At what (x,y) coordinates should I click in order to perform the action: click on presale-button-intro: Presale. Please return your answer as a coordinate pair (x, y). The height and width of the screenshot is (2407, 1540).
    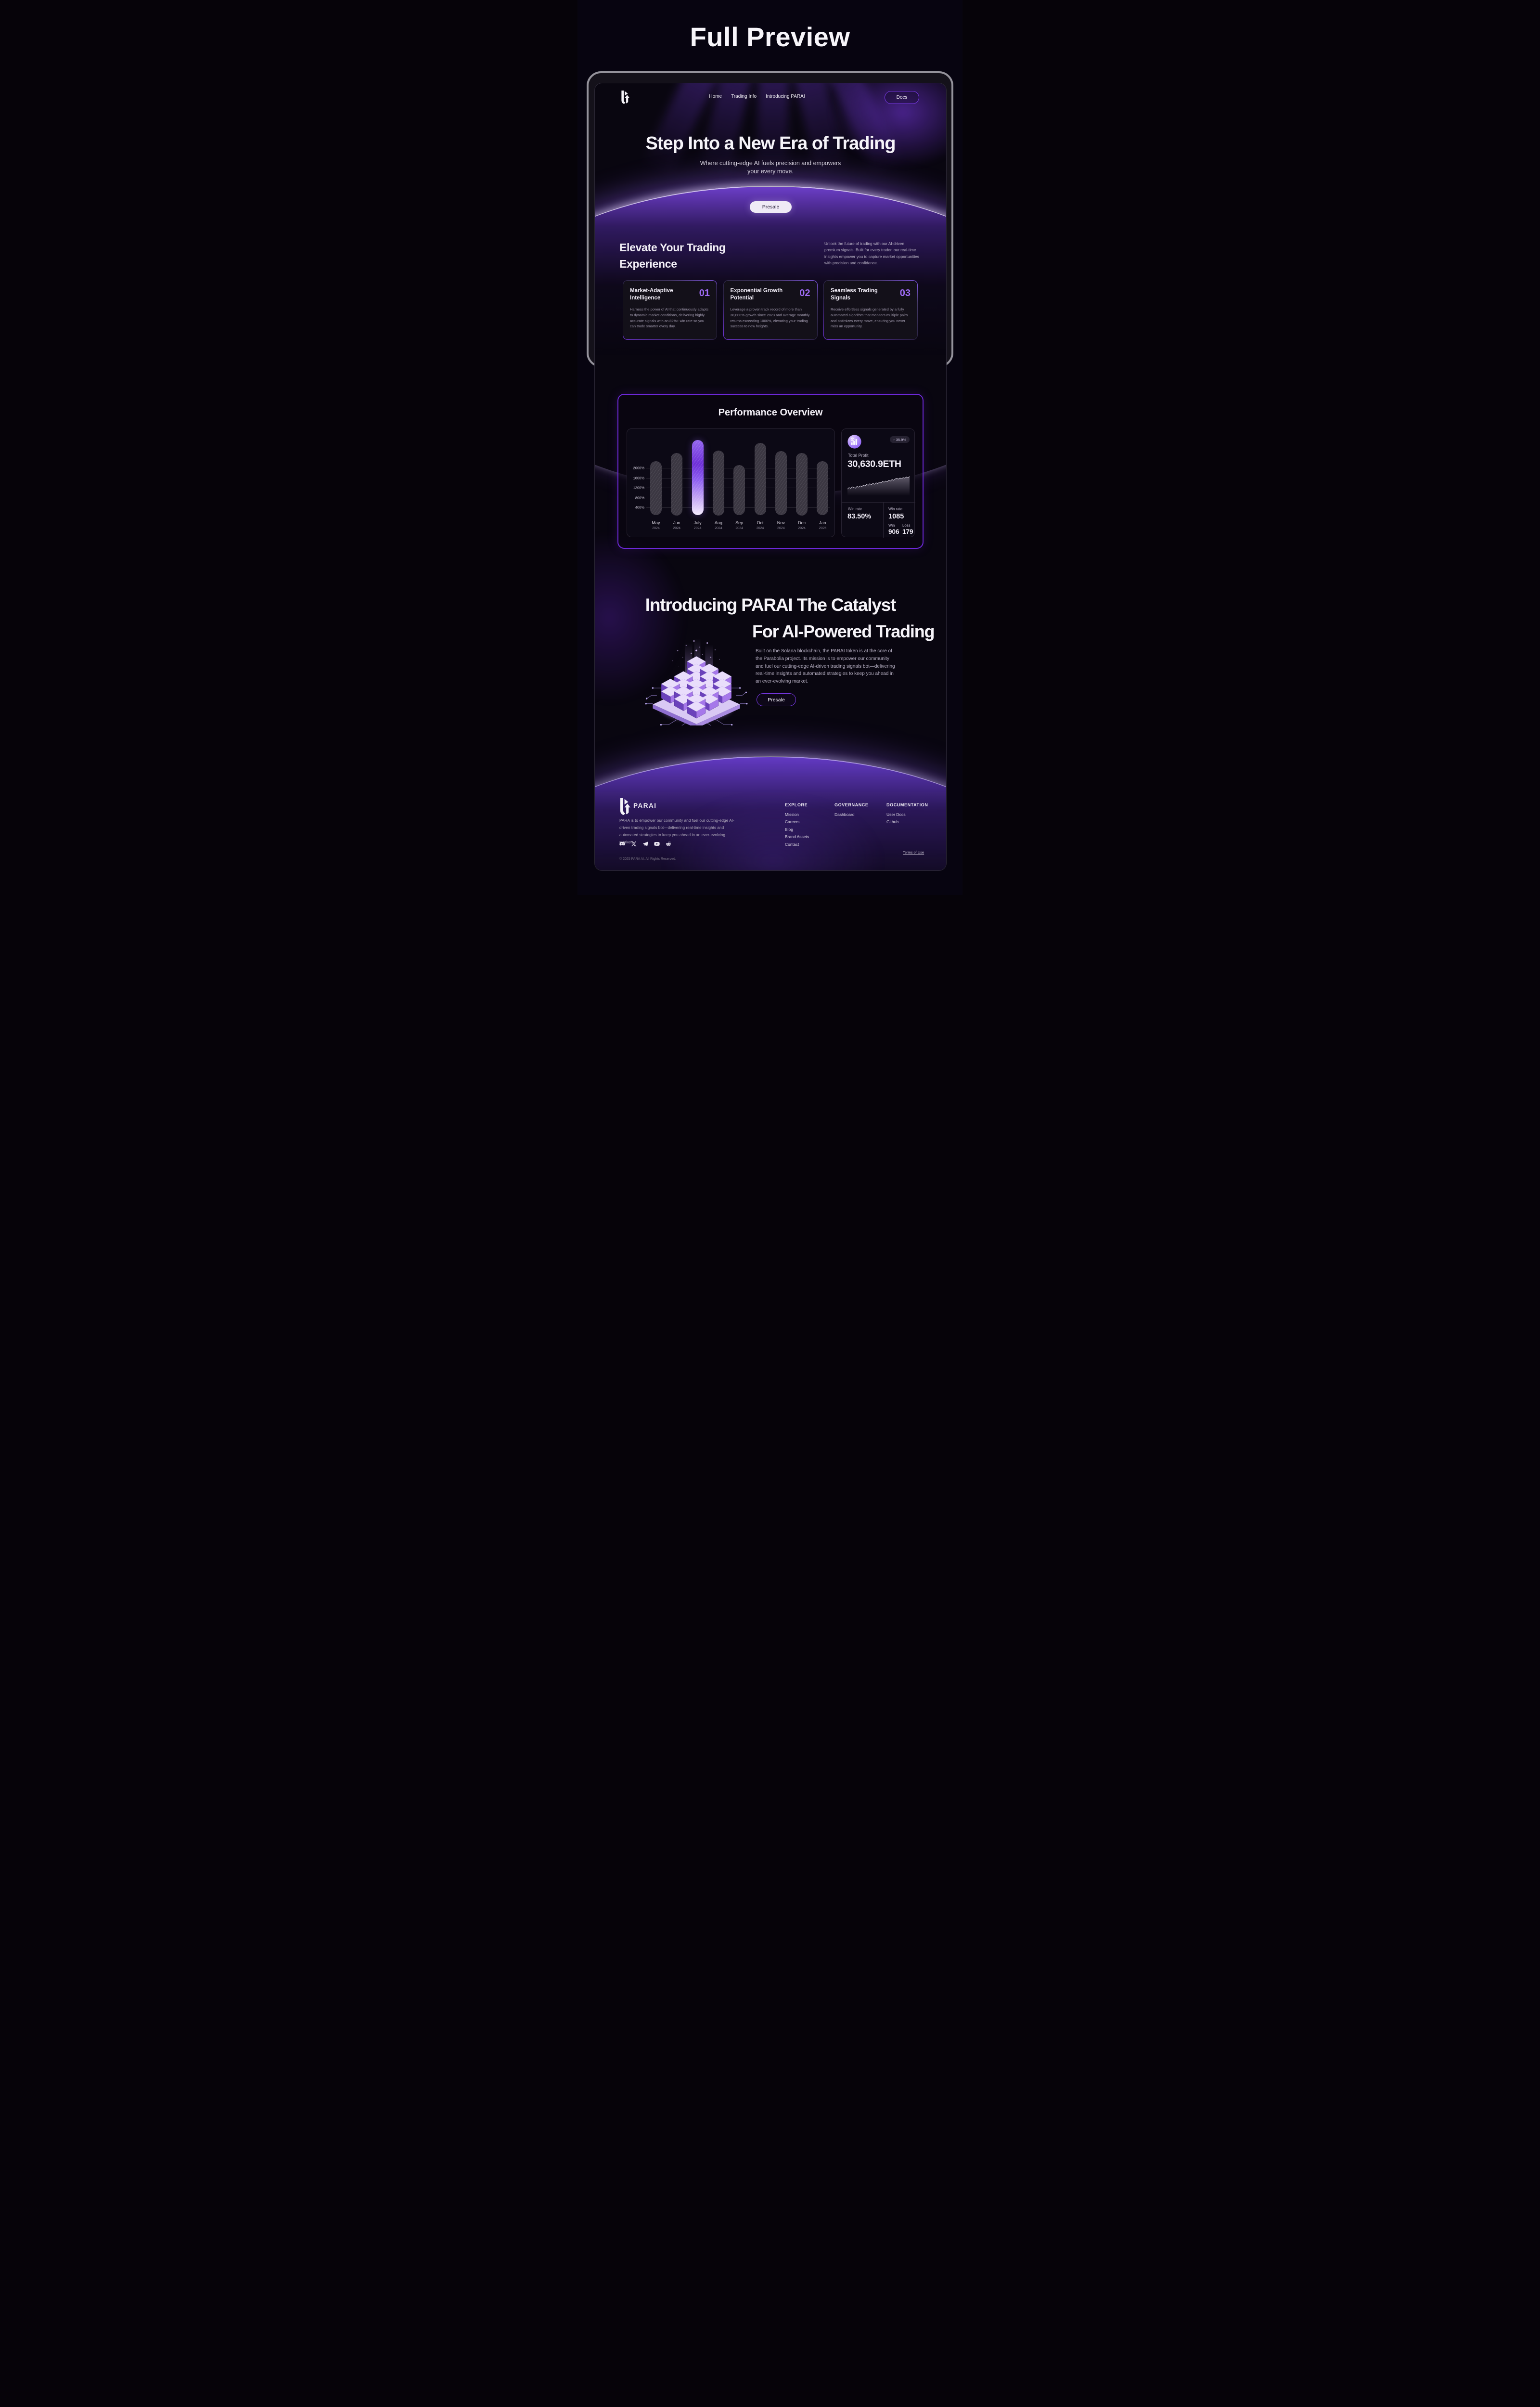
    Looking at the image, I should click on (776, 699).